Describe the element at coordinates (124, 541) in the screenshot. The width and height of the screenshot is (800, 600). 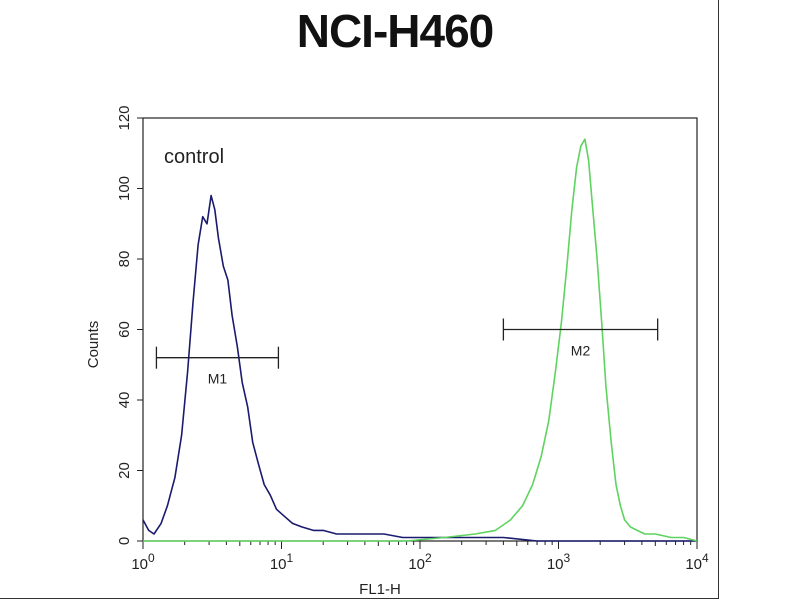
I see `y-tick-label: 0` at that location.